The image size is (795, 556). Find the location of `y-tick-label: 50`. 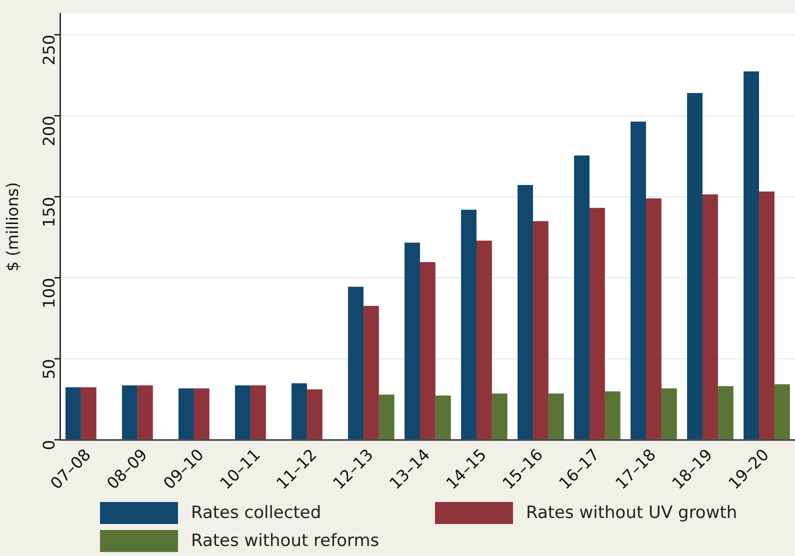

y-tick-label: 50 is located at coordinates (49, 369).